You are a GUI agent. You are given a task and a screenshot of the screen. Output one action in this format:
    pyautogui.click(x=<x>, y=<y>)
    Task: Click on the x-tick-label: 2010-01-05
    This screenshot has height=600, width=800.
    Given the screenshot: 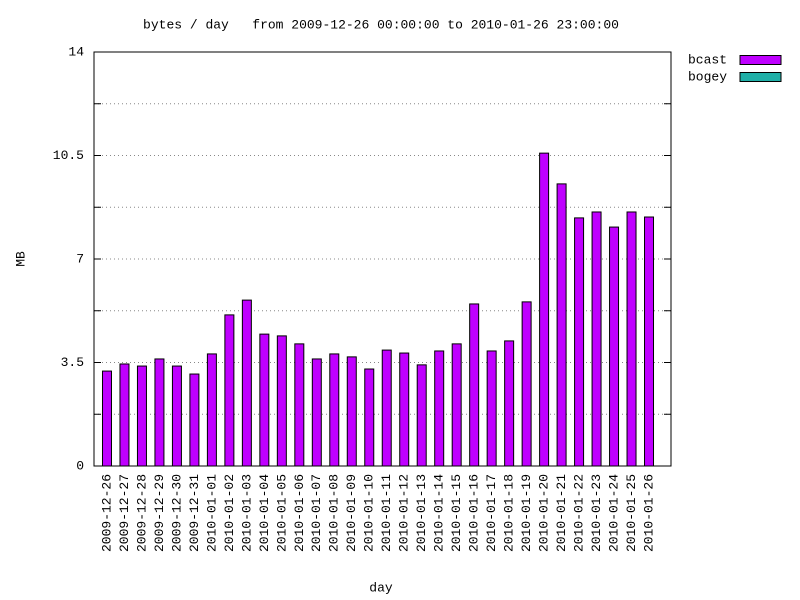 What is the action you would take?
    pyautogui.click(x=281, y=513)
    